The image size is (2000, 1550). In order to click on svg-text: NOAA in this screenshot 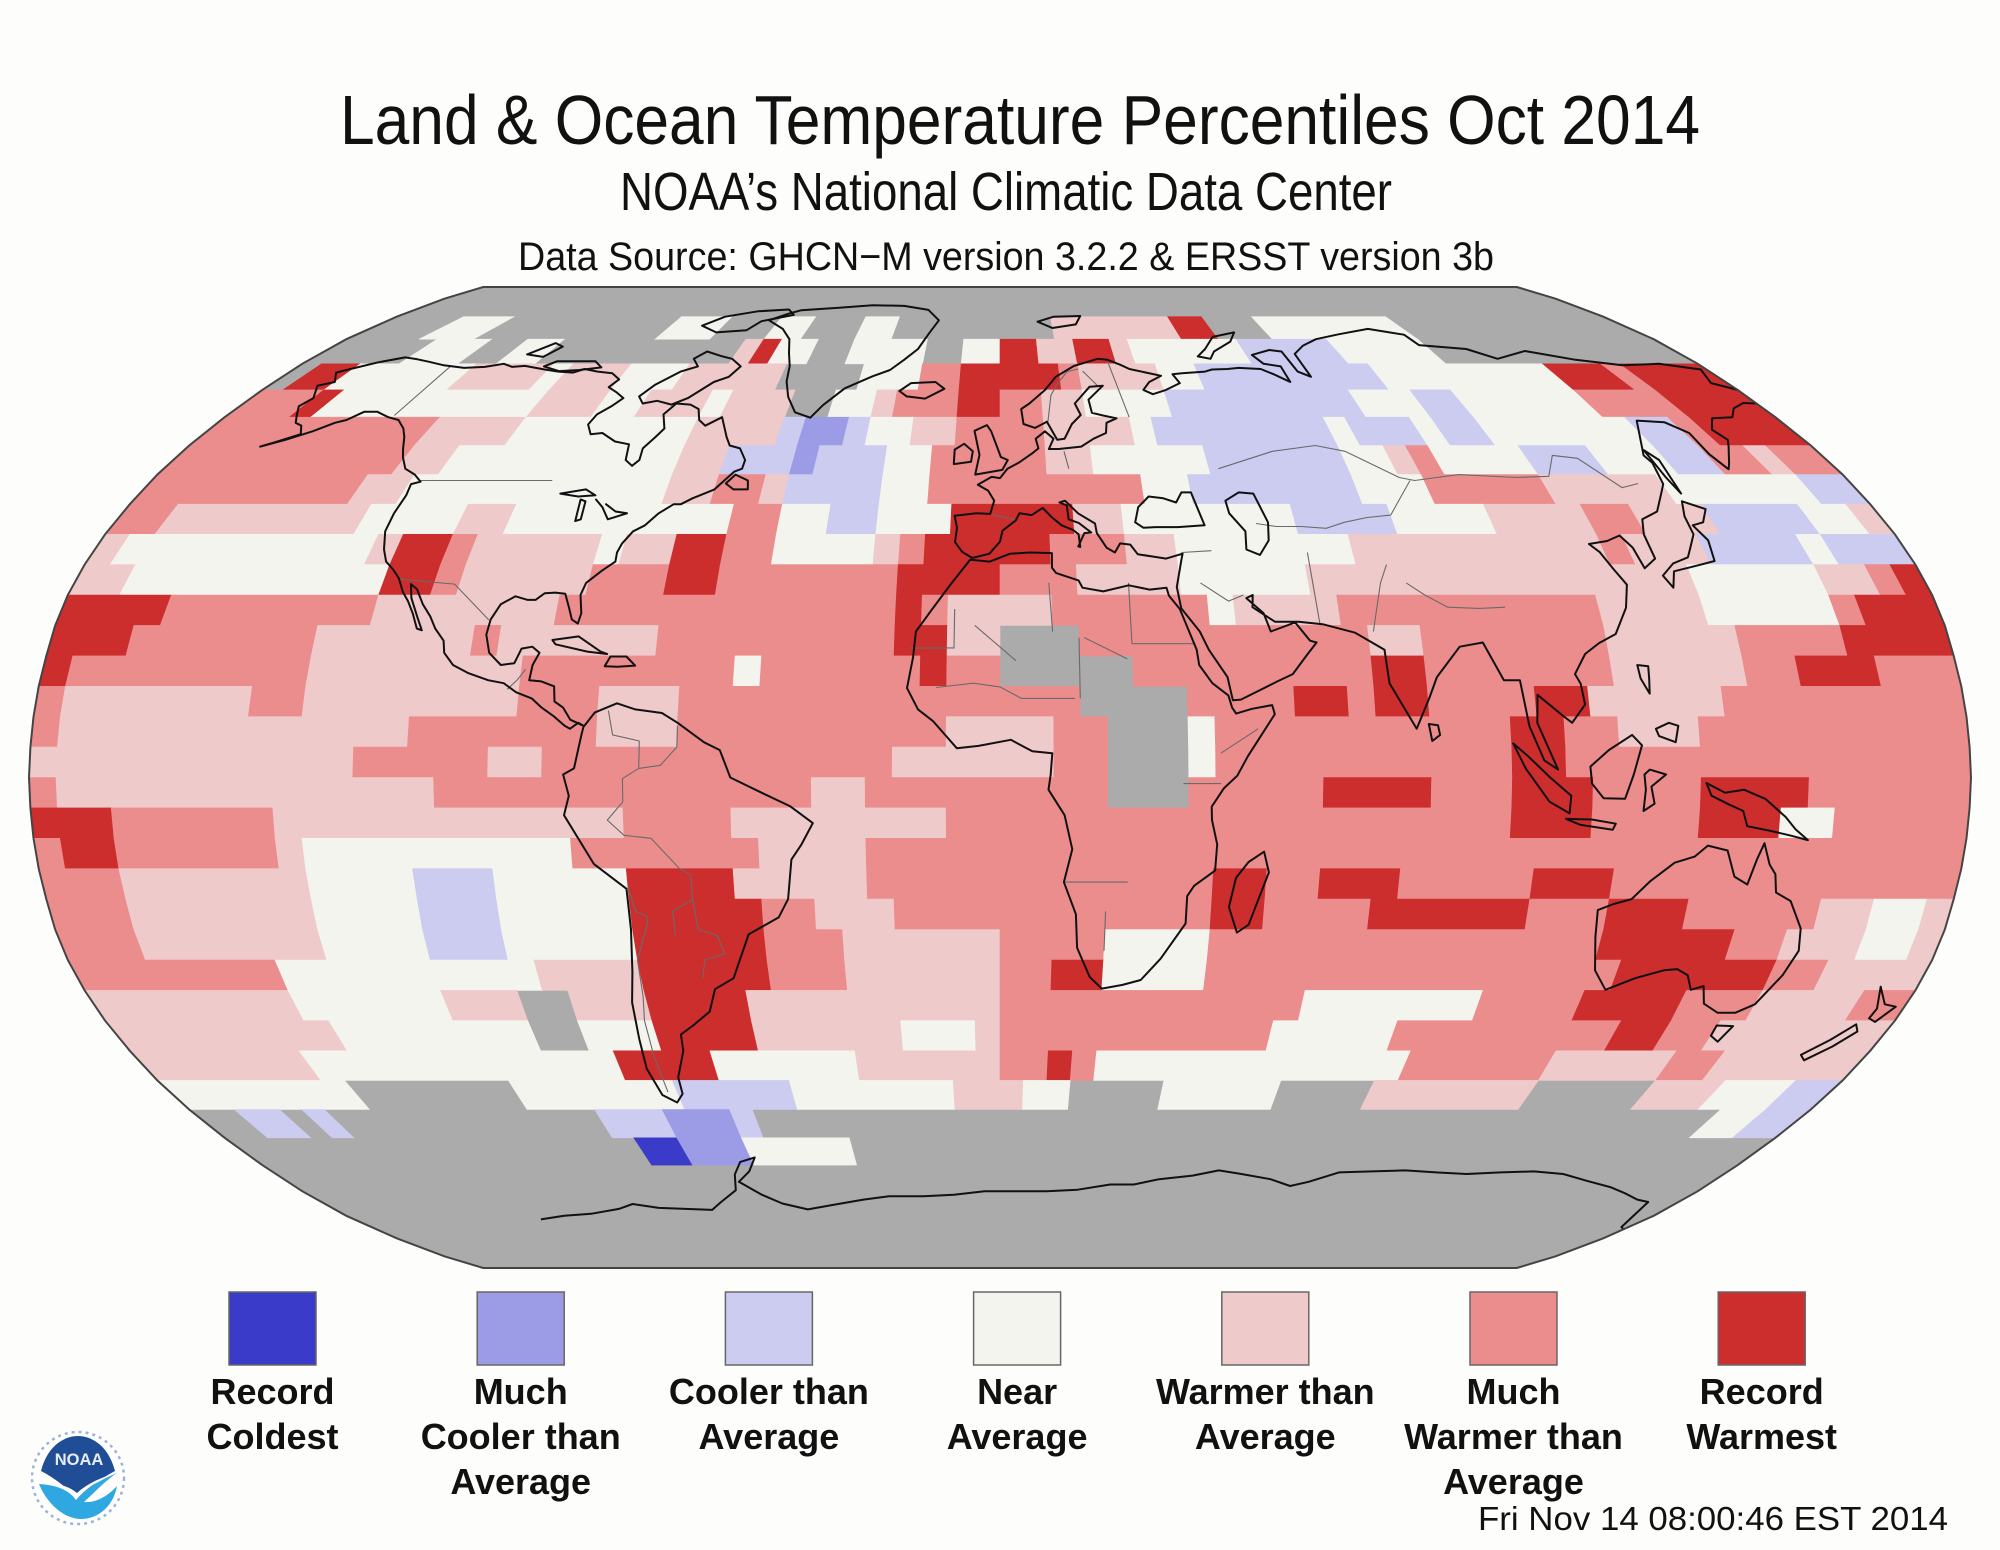, I will do `click(79, 1460)`.